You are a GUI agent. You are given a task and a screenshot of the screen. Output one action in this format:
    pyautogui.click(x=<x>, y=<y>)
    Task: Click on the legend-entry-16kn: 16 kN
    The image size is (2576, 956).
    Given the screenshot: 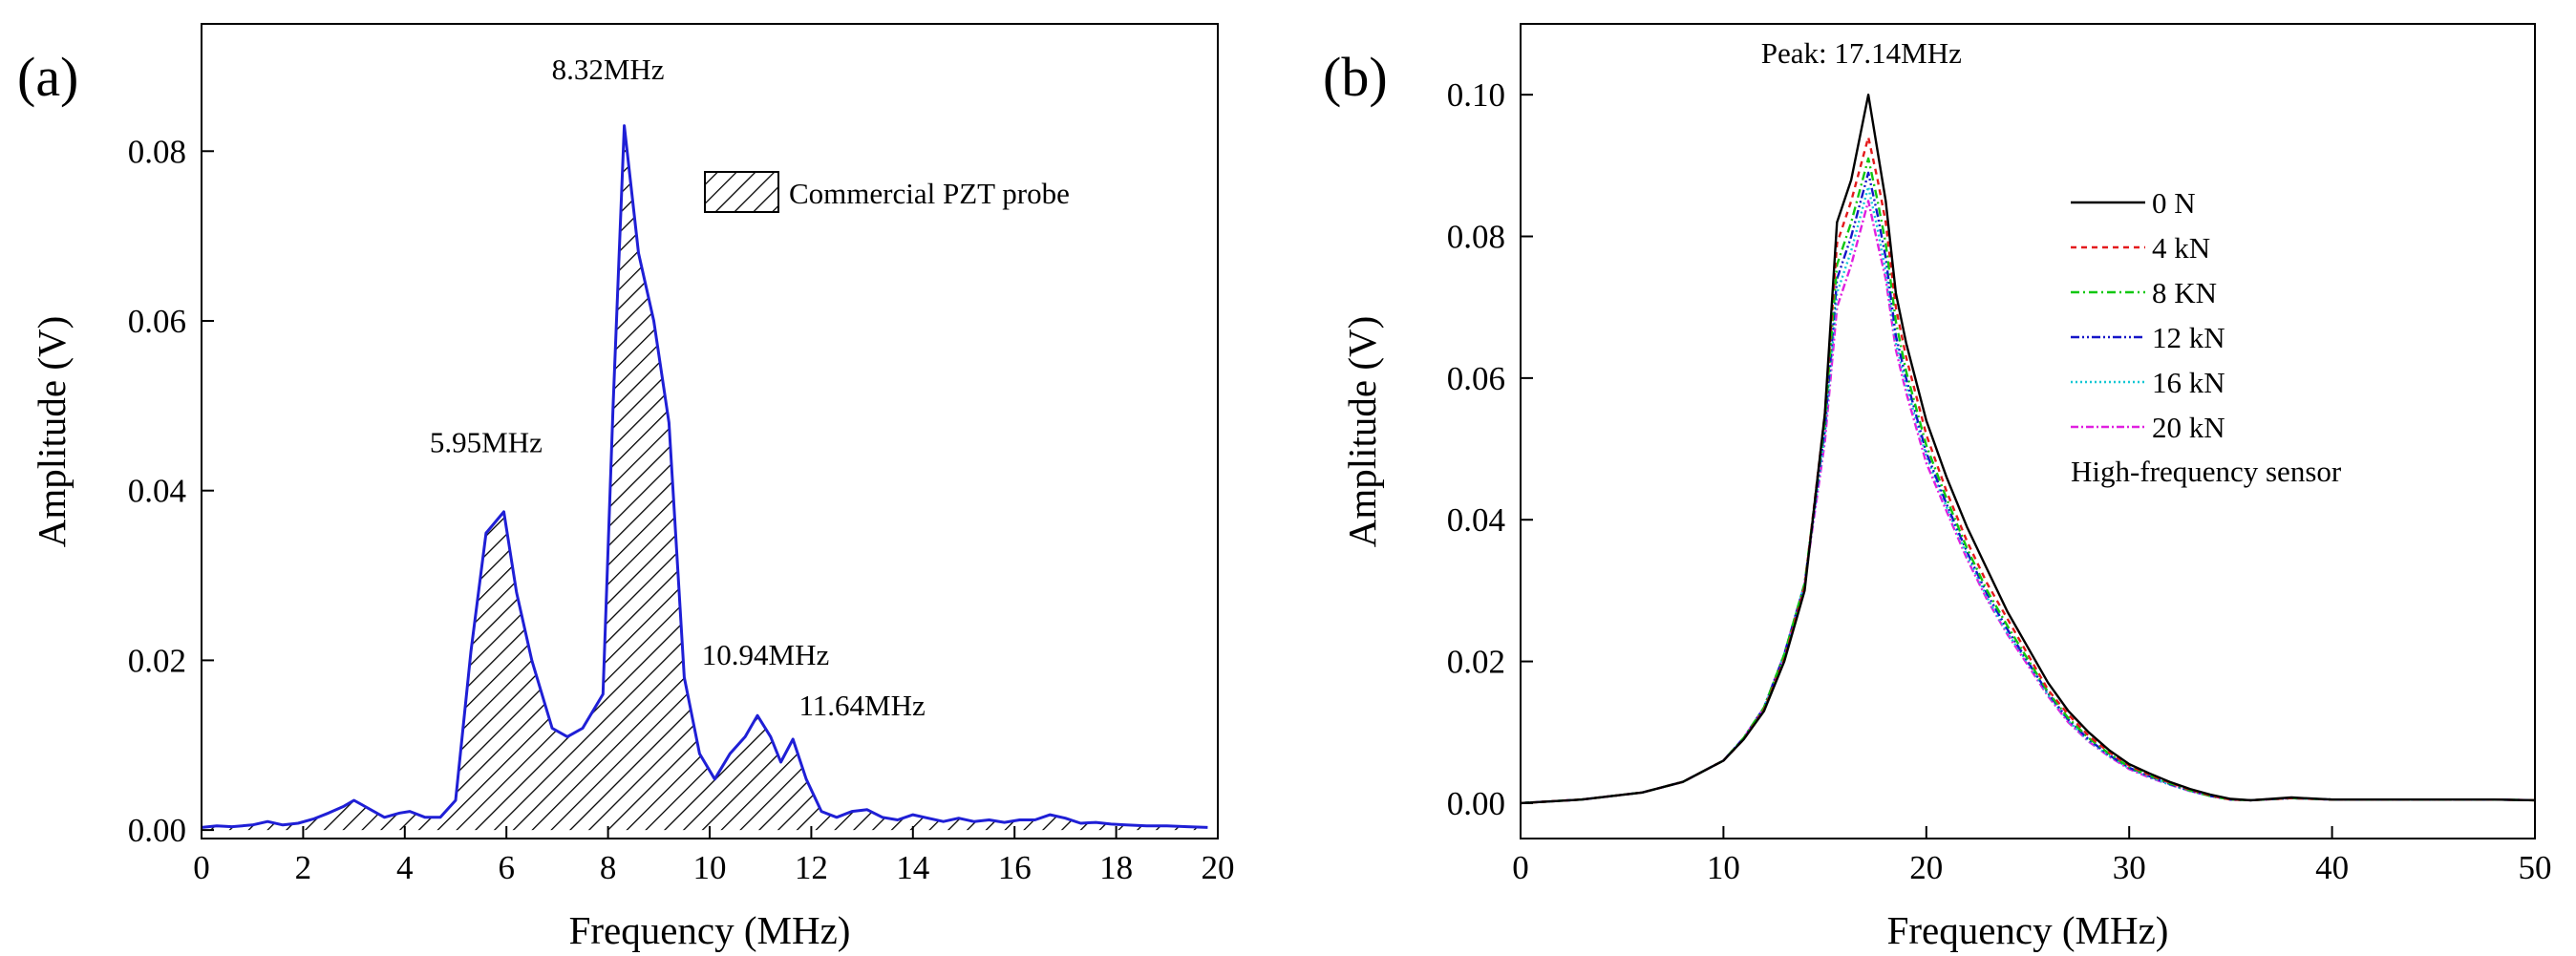 What is the action you would take?
    pyautogui.click(x=2148, y=382)
    